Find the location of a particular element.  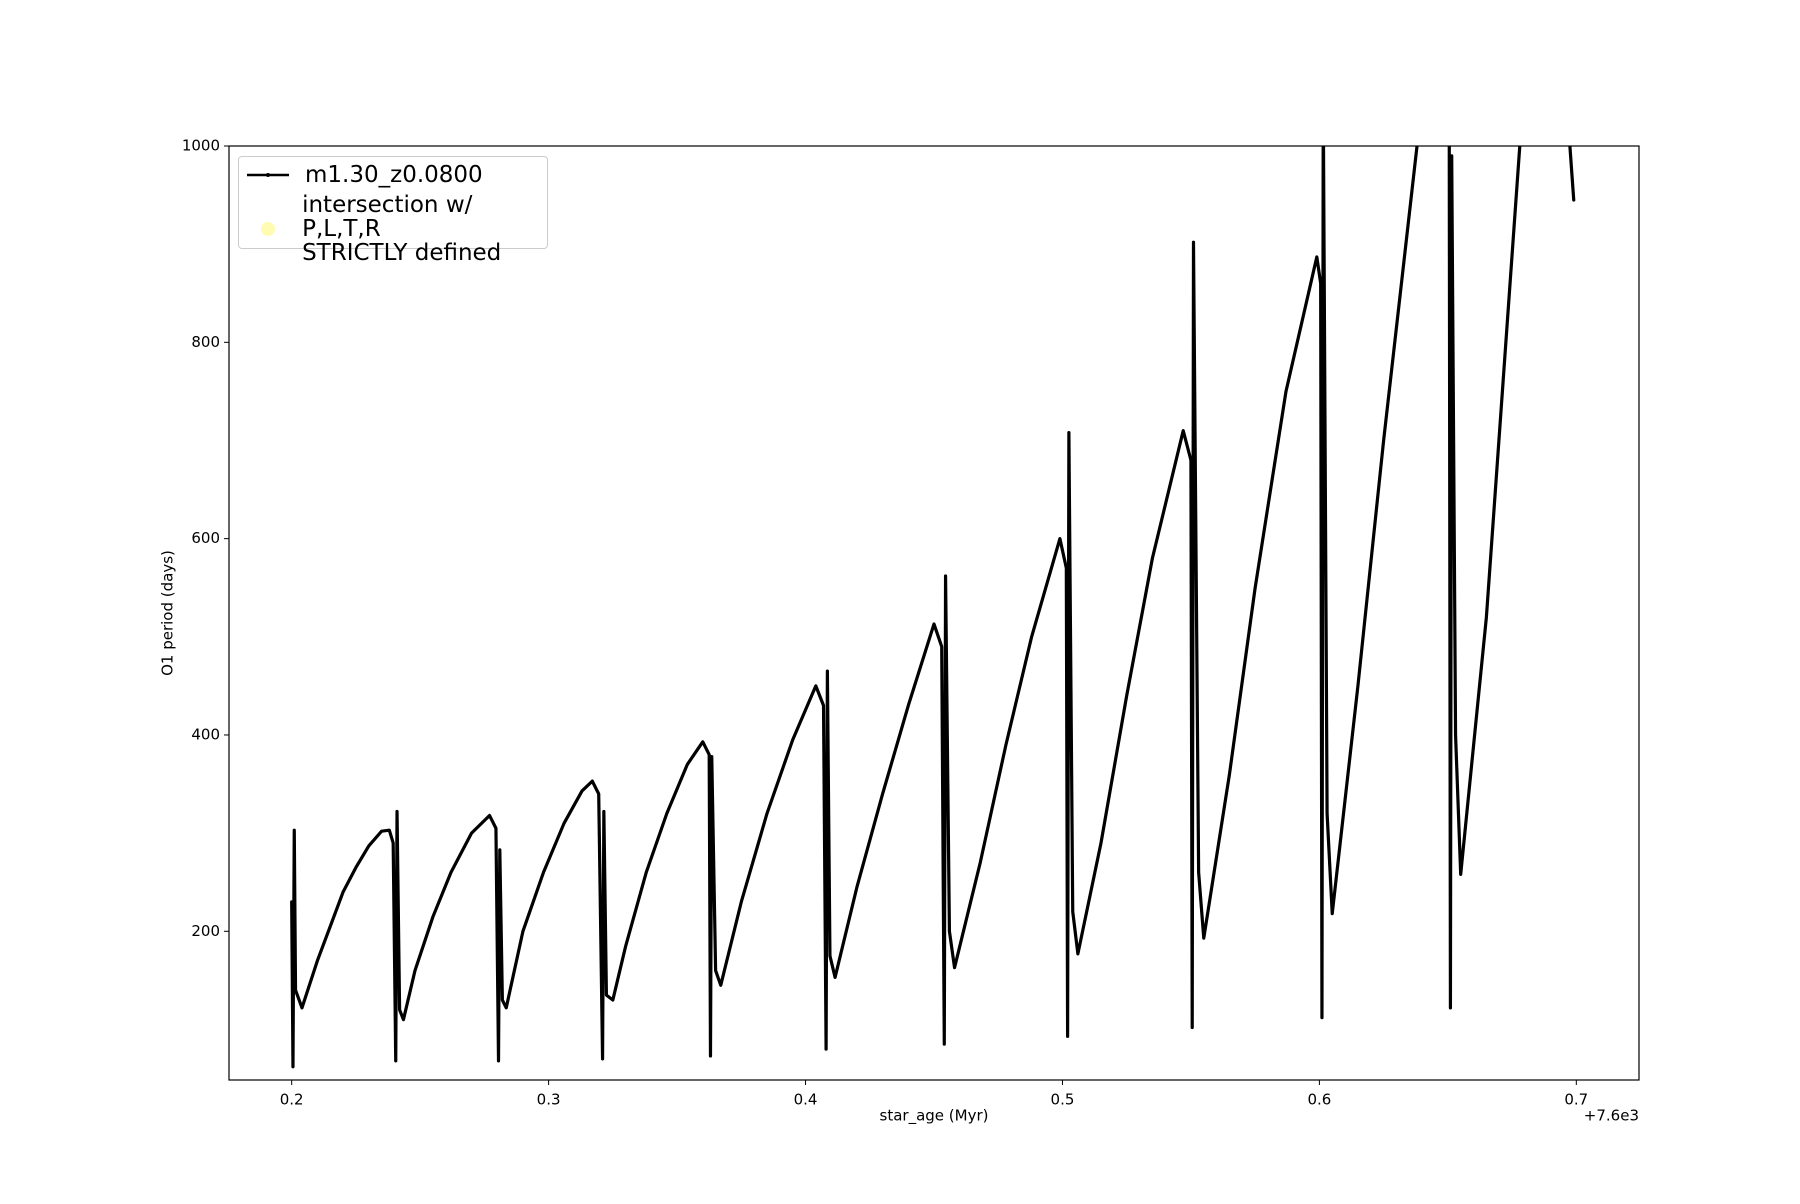

x-tick-label: 0.7 is located at coordinates (1576, 1100).